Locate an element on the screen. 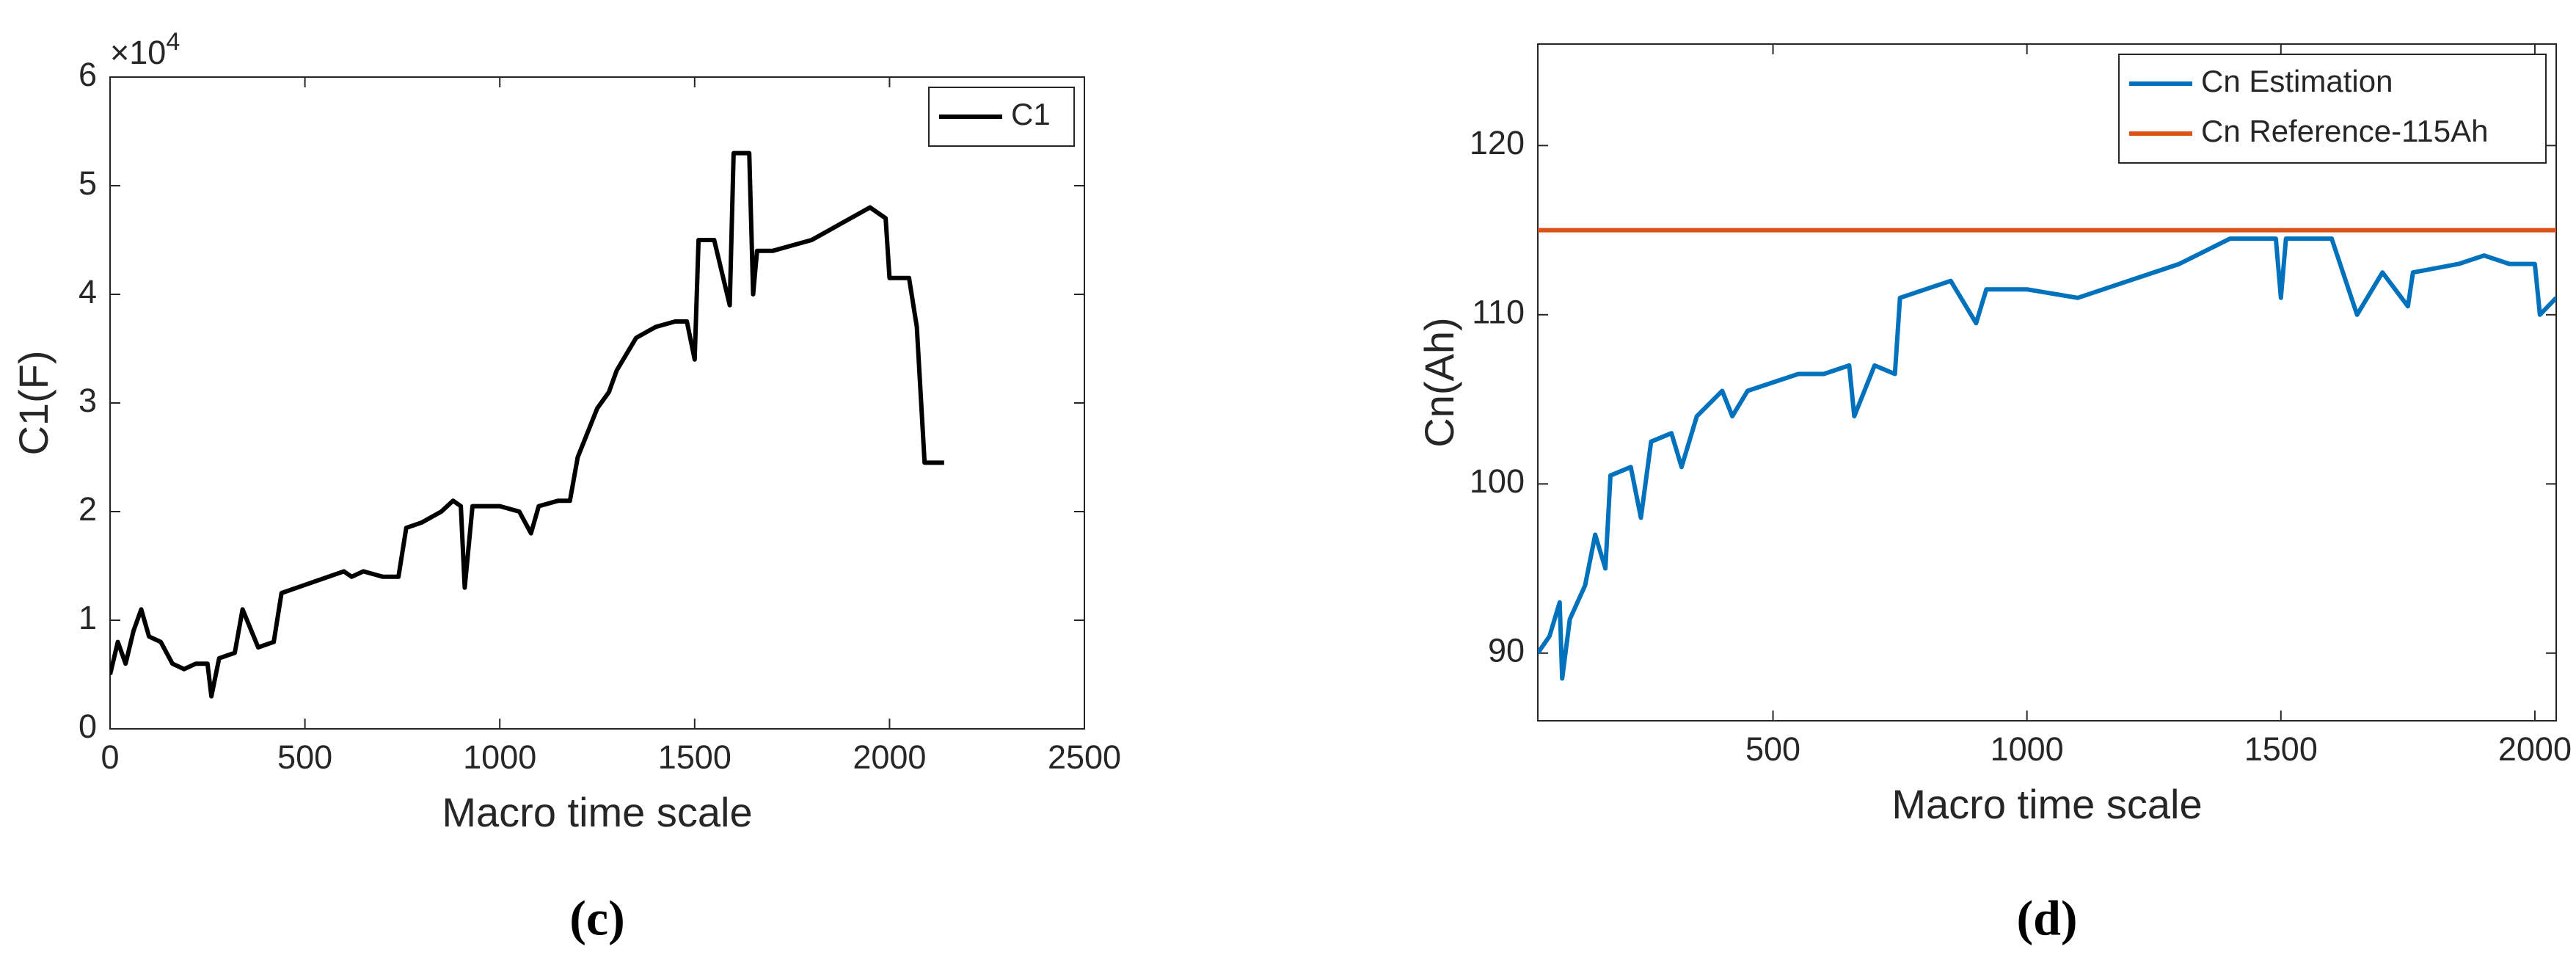 Image resolution: width=2576 pixels, height=963 pixels. y-tick-label: 2 is located at coordinates (88, 509).